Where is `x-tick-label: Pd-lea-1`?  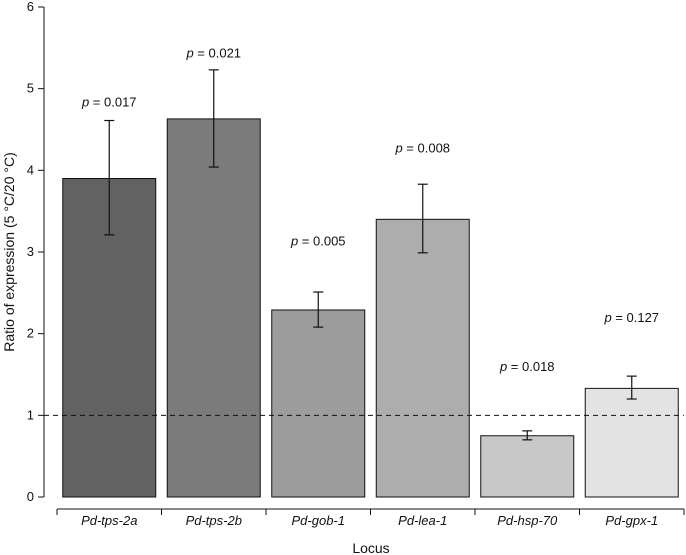 x-tick-label: Pd-lea-1 is located at coordinates (422, 520).